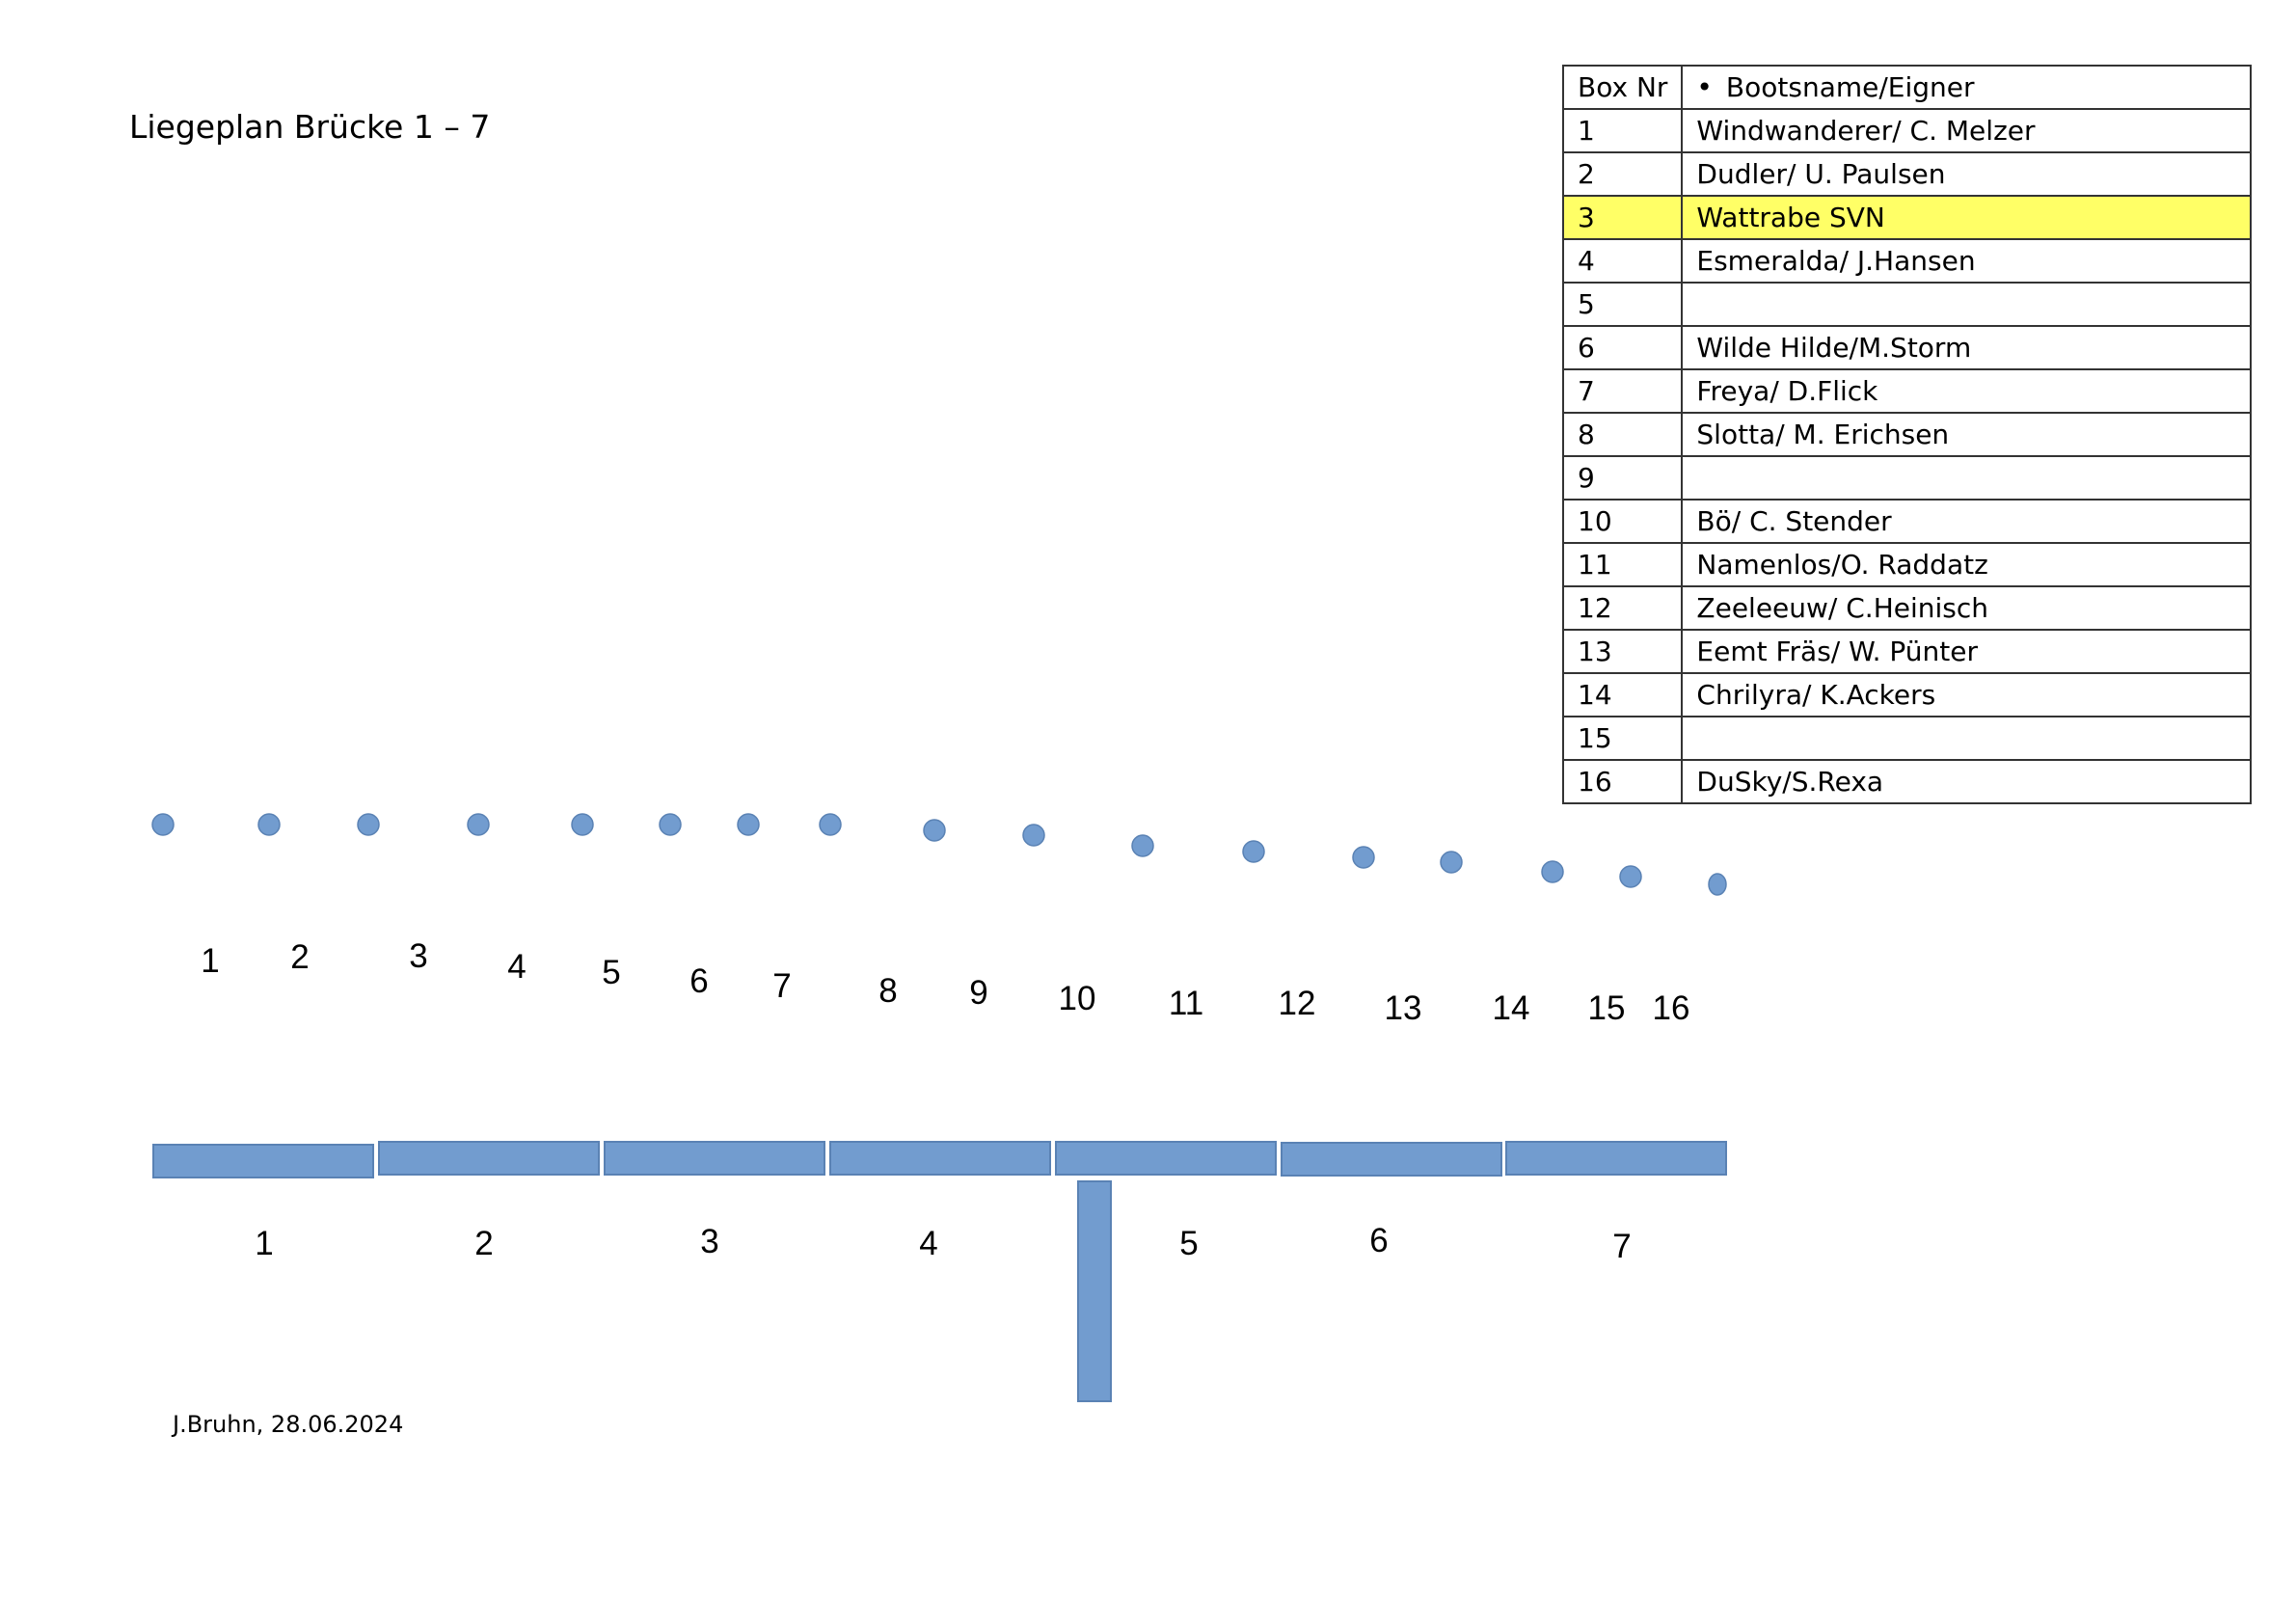 The width and height of the screenshot is (2296, 1624). Describe the element at coordinates (1511, 1008) in the screenshot. I see `box-number-label: 14` at that location.